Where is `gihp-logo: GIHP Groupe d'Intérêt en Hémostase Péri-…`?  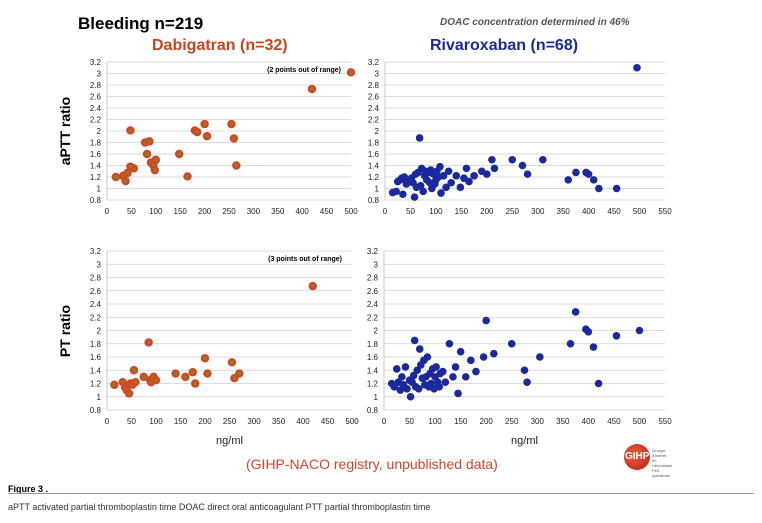
gihp-logo: GIHP Groupe d'Intérêt en Hémostase Péri-… is located at coordinates (648, 460).